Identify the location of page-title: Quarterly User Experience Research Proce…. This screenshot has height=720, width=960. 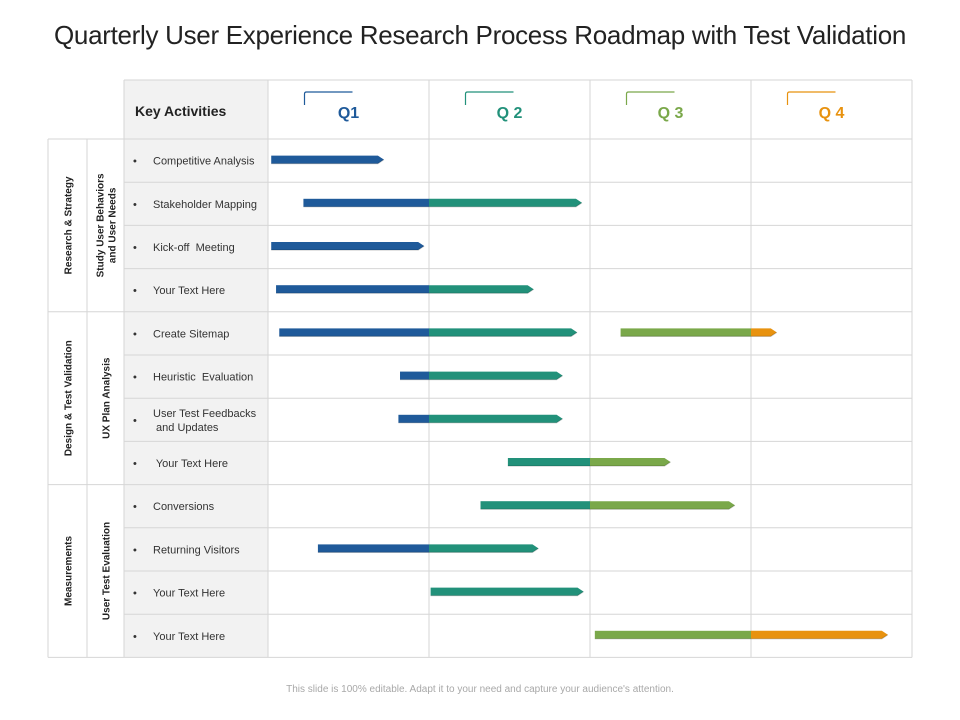
(480, 35).